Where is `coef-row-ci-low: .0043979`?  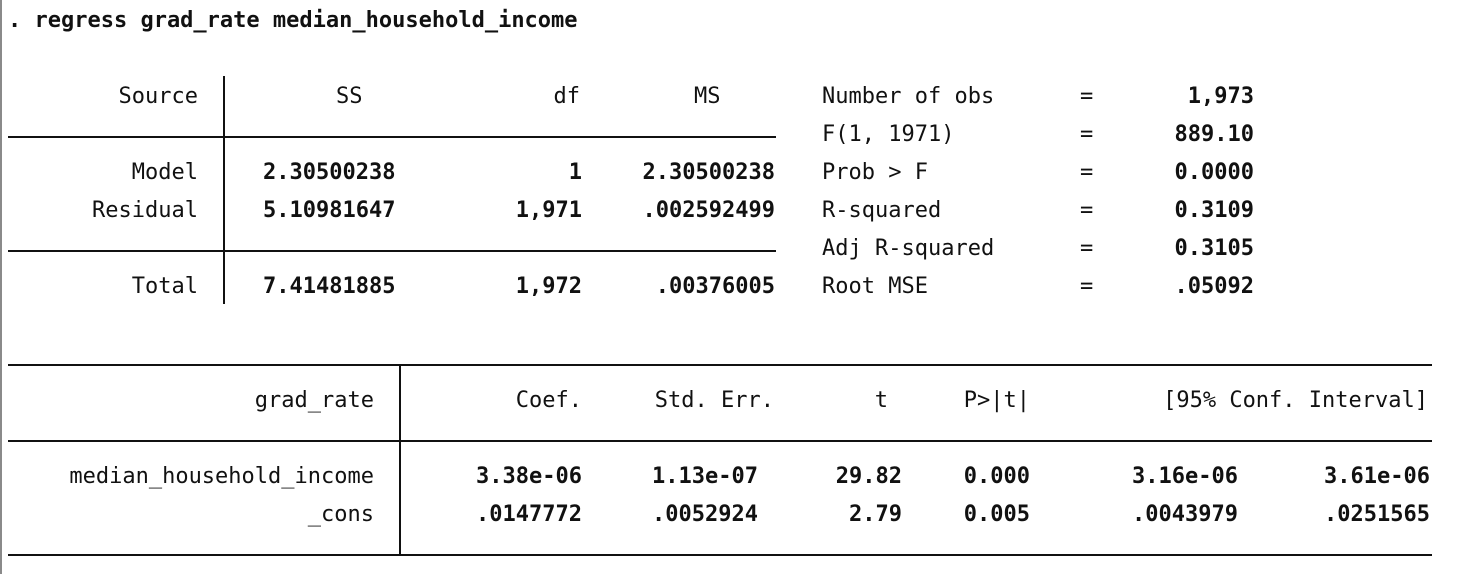
coef-row-ci-low: .0043979 is located at coordinates (1185, 514).